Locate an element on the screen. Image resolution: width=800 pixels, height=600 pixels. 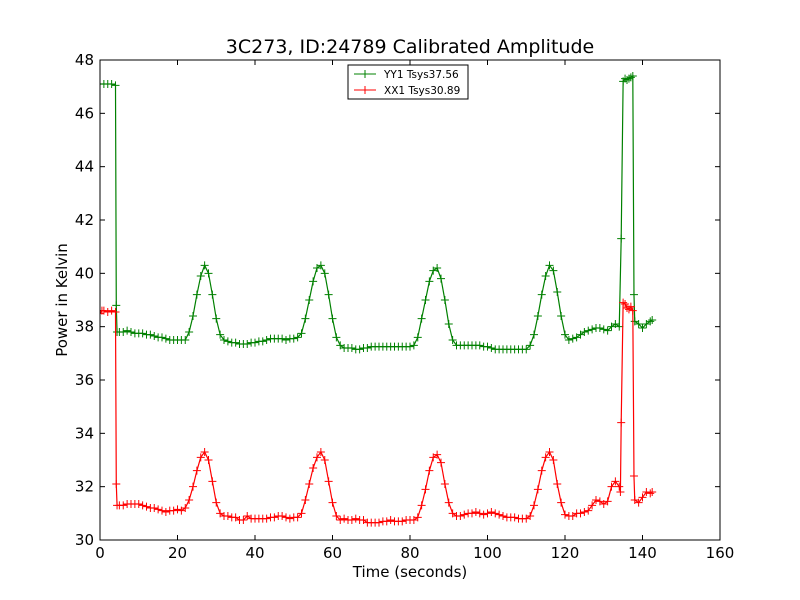
y-tick-label: 46 is located at coordinates (84, 113).